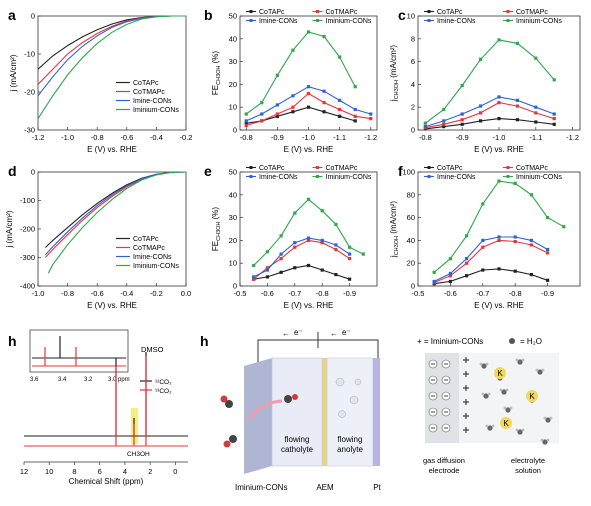  Describe the element at coordinates (499, 149) in the screenshot. I see `x-axis-label-c: E (V) vs. RHE` at that location.